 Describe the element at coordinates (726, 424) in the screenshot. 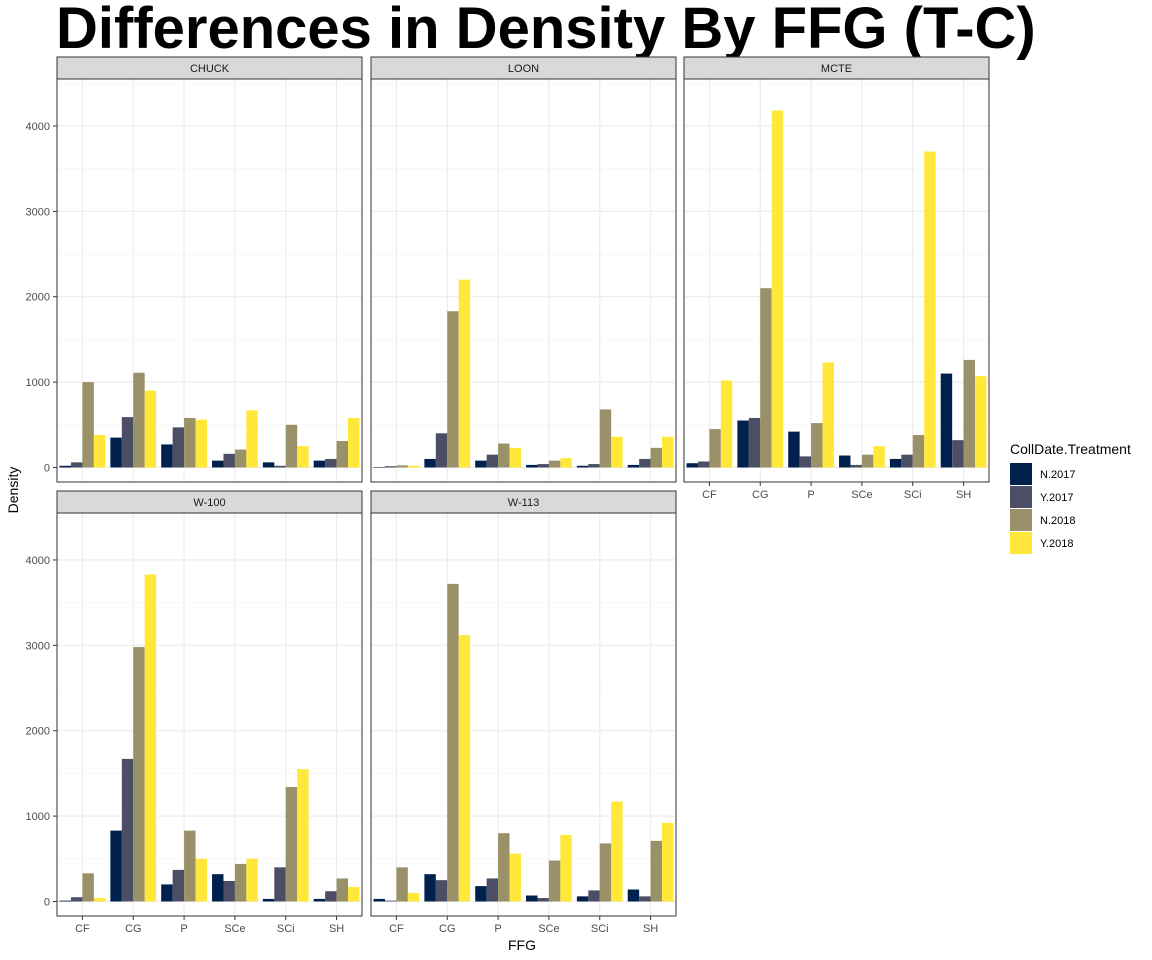

I see `bar-mcte-cf-y-2018` at that location.